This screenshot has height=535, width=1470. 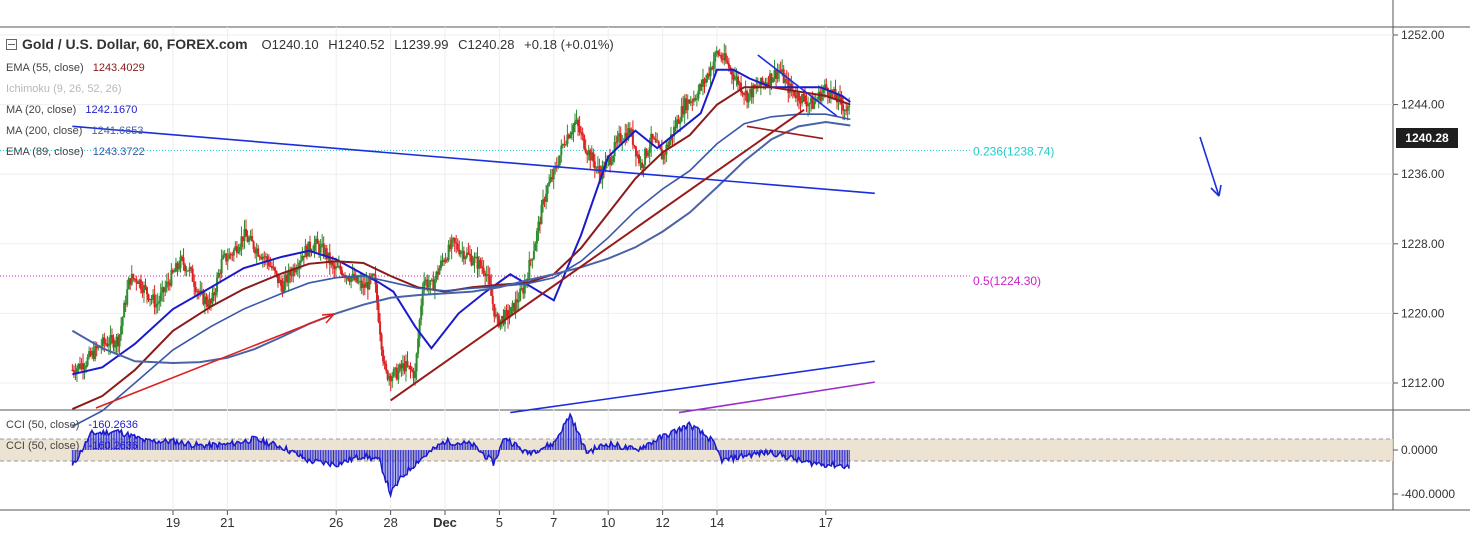 I want to click on fib-0236-label: 0.236(1238.74), so click(x=1013, y=151).